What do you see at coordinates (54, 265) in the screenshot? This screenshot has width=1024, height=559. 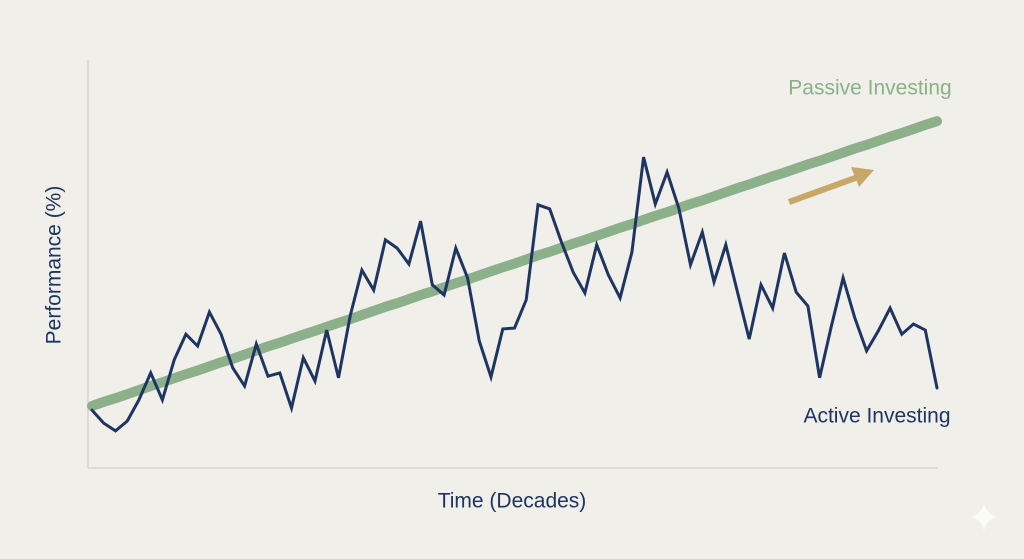 I see `y-axis-label: Performance (%)` at bounding box center [54, 265].